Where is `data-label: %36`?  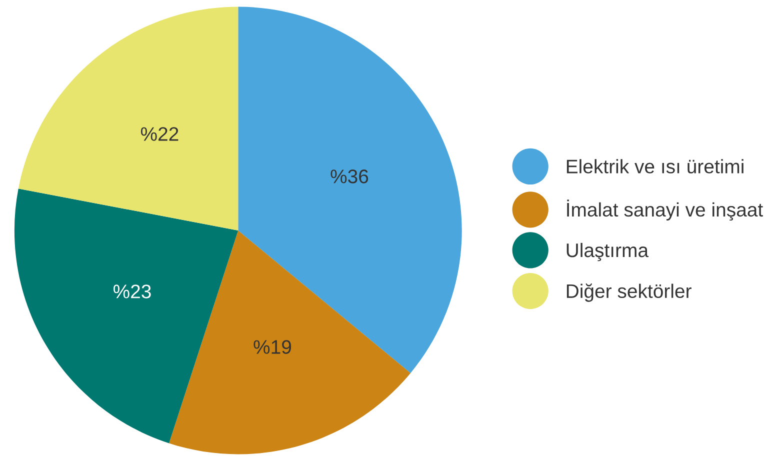
data-label: %36 is located at coordinates (349, 177).